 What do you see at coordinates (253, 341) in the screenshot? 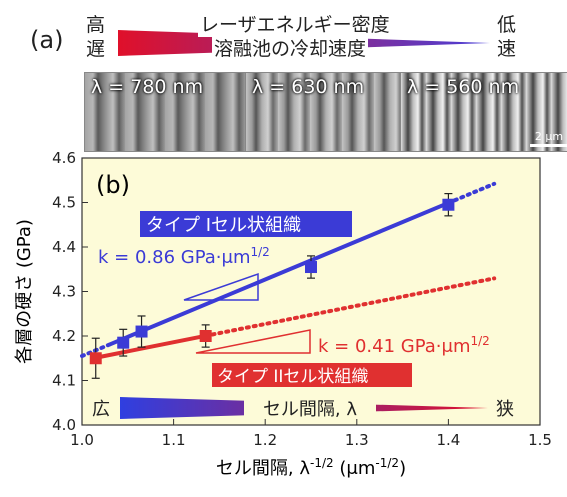
I see `type2-slope-triangle` at bounding box center [253, 341].